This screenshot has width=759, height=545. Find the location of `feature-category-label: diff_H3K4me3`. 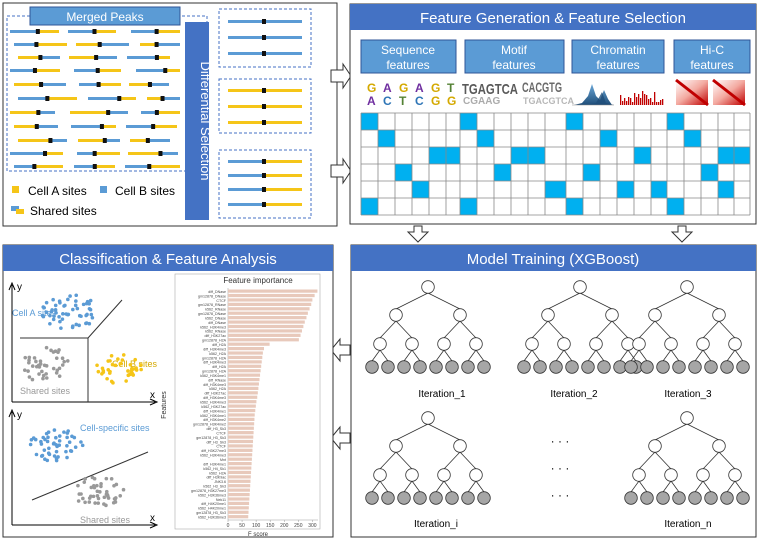

feature-category-label: diff_H3K4me3 is located at coordinates (214, 363).